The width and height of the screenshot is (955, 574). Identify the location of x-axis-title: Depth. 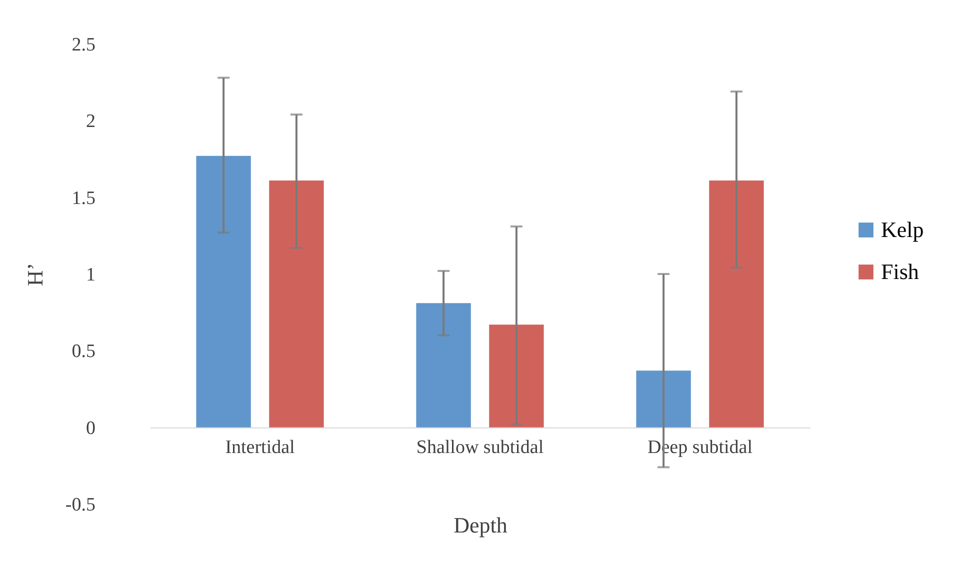
(481, 525).